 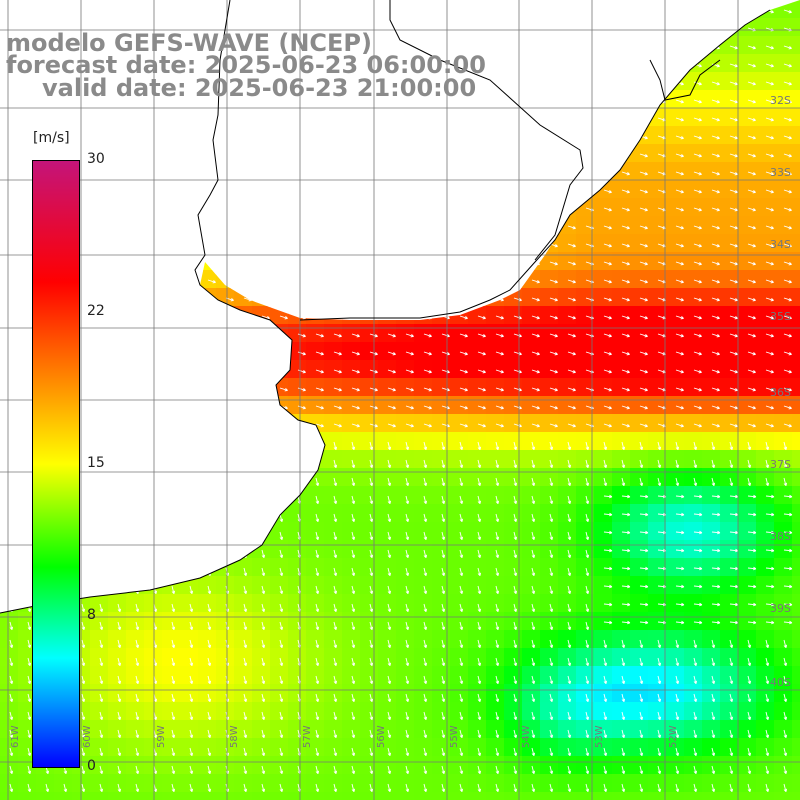 What do you see at coordinates (780, 392) in the screenshot?
I see `lat-label-36s: 36S` at bounding box center [780, 392].